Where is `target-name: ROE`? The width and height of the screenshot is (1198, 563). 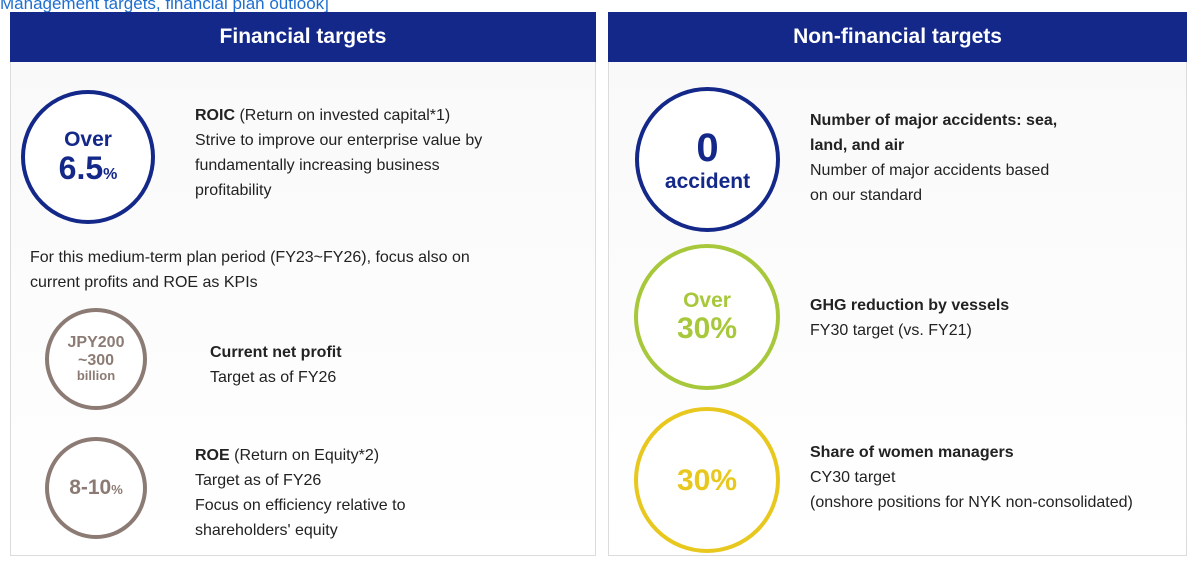 target-name: ROE is located at coordinates (212, 455).